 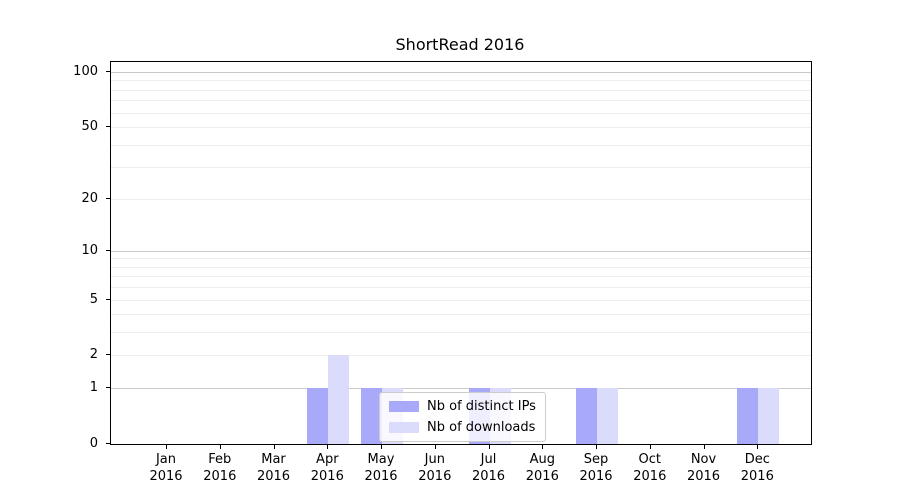 I want to click on y-tick-label: 0, so click(x=93, y=443).